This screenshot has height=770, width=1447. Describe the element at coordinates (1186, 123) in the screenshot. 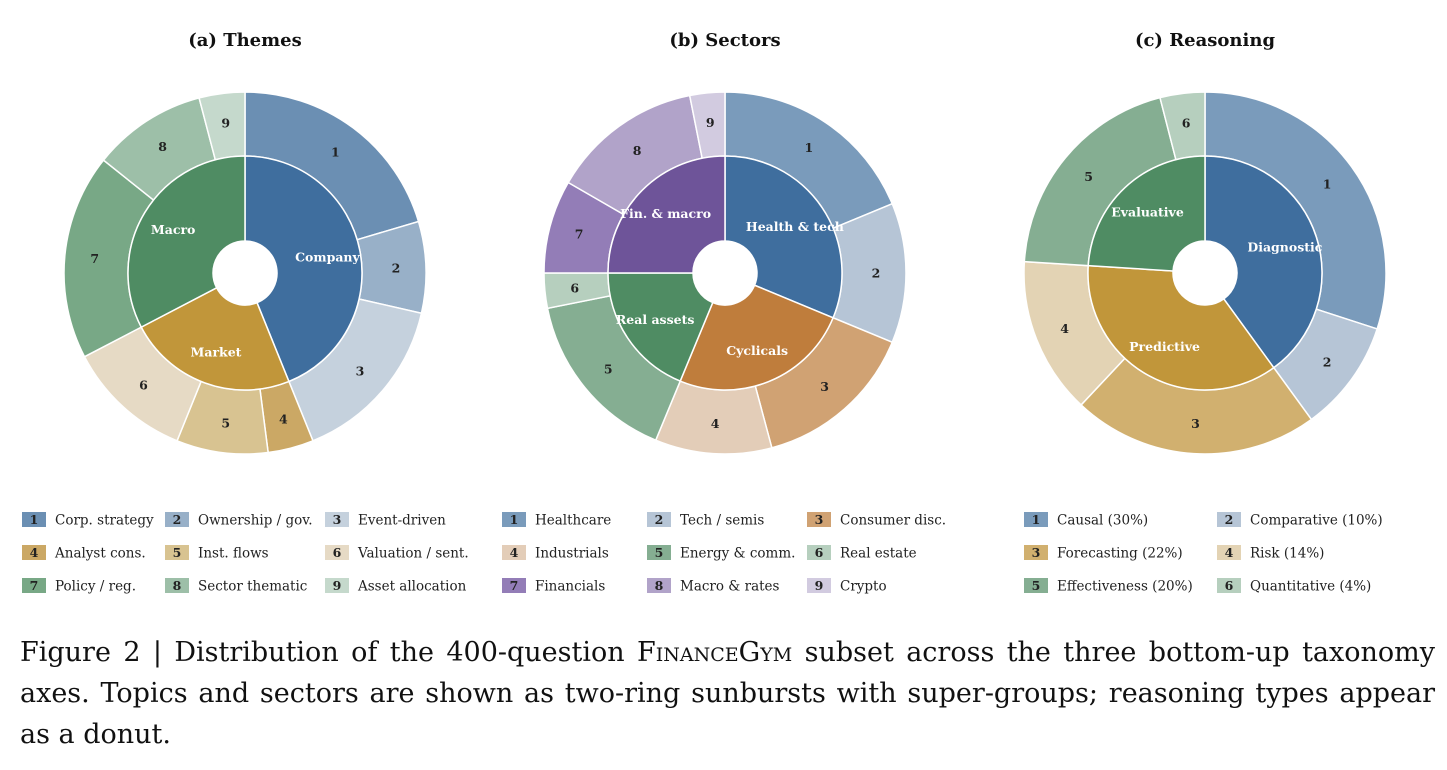

I see `segment-label: 6` at that location.